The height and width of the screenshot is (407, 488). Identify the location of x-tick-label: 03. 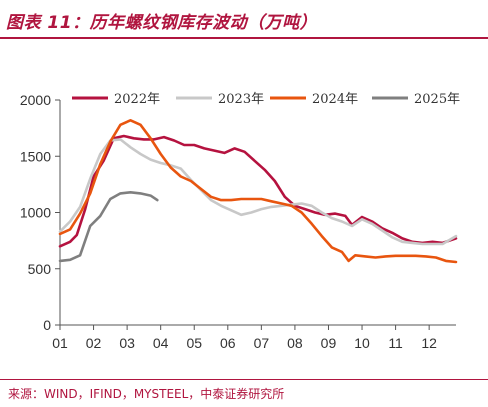
(127, 343).